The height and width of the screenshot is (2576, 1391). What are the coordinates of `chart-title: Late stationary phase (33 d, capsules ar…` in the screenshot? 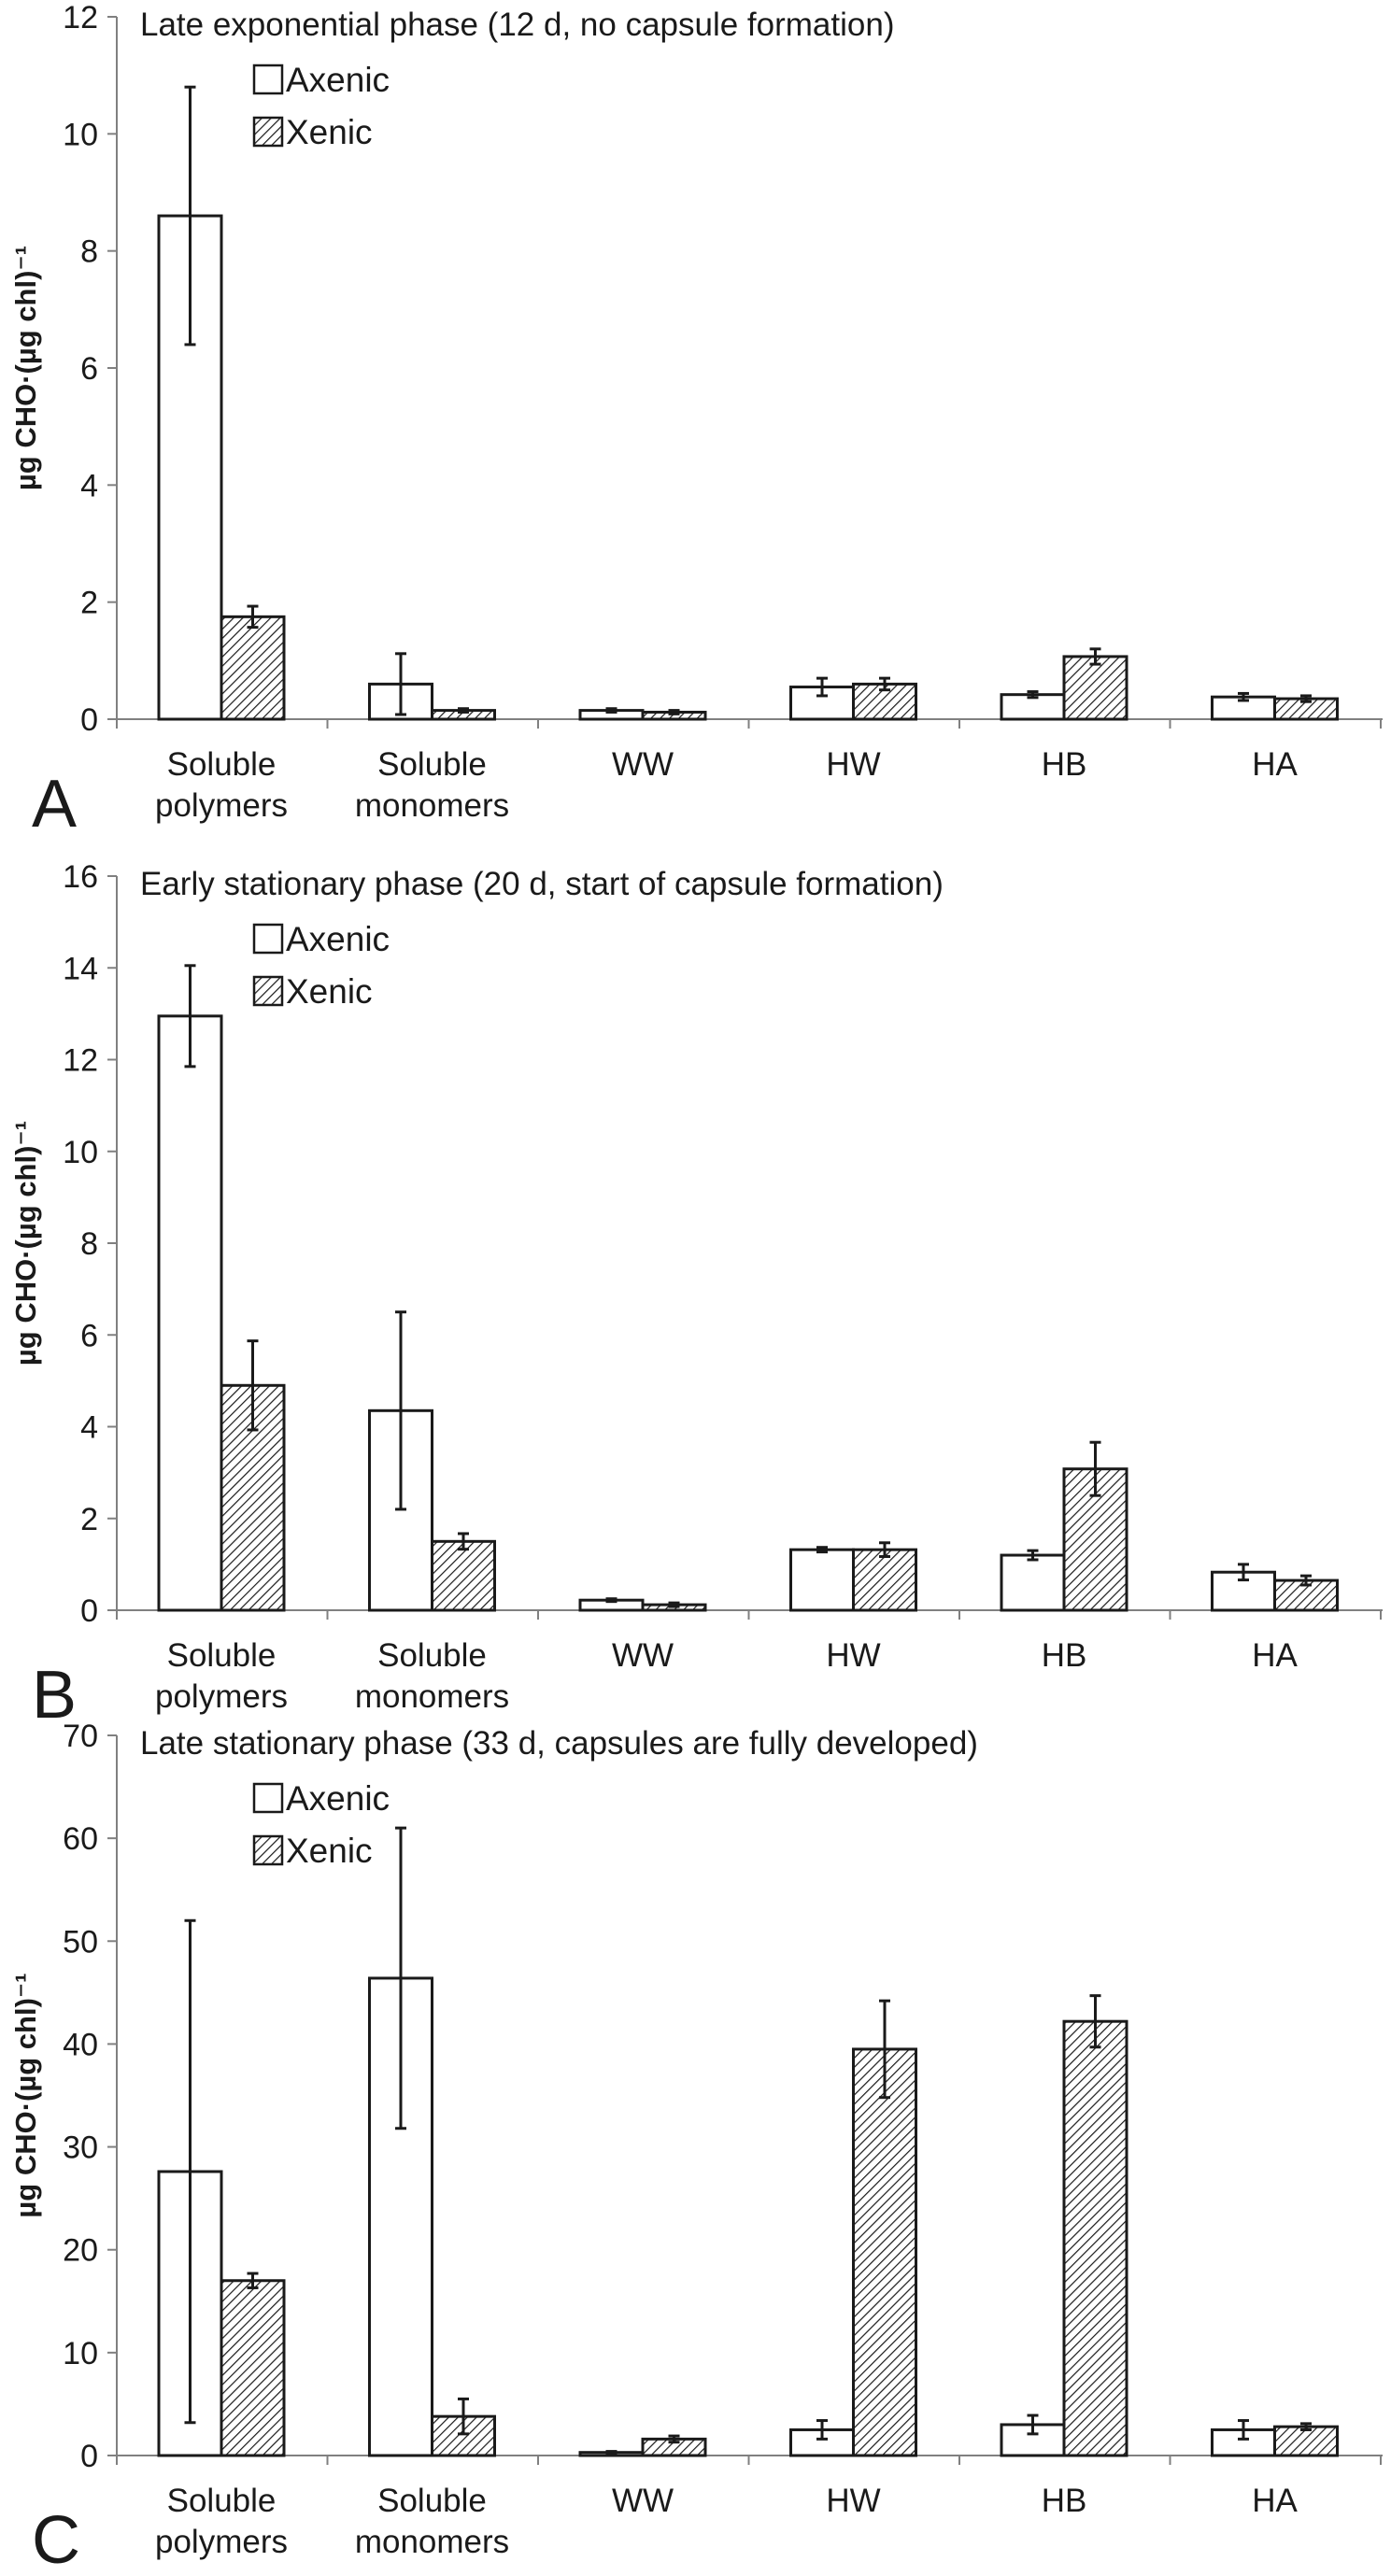 It's located at (559, 1743).